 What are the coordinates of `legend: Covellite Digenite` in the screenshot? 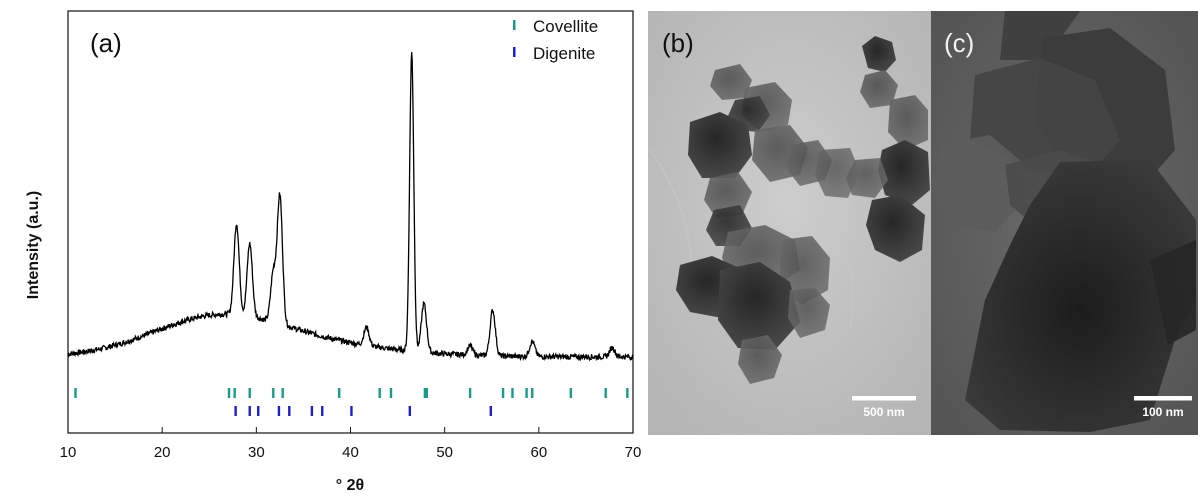 It's located at (555, 40).